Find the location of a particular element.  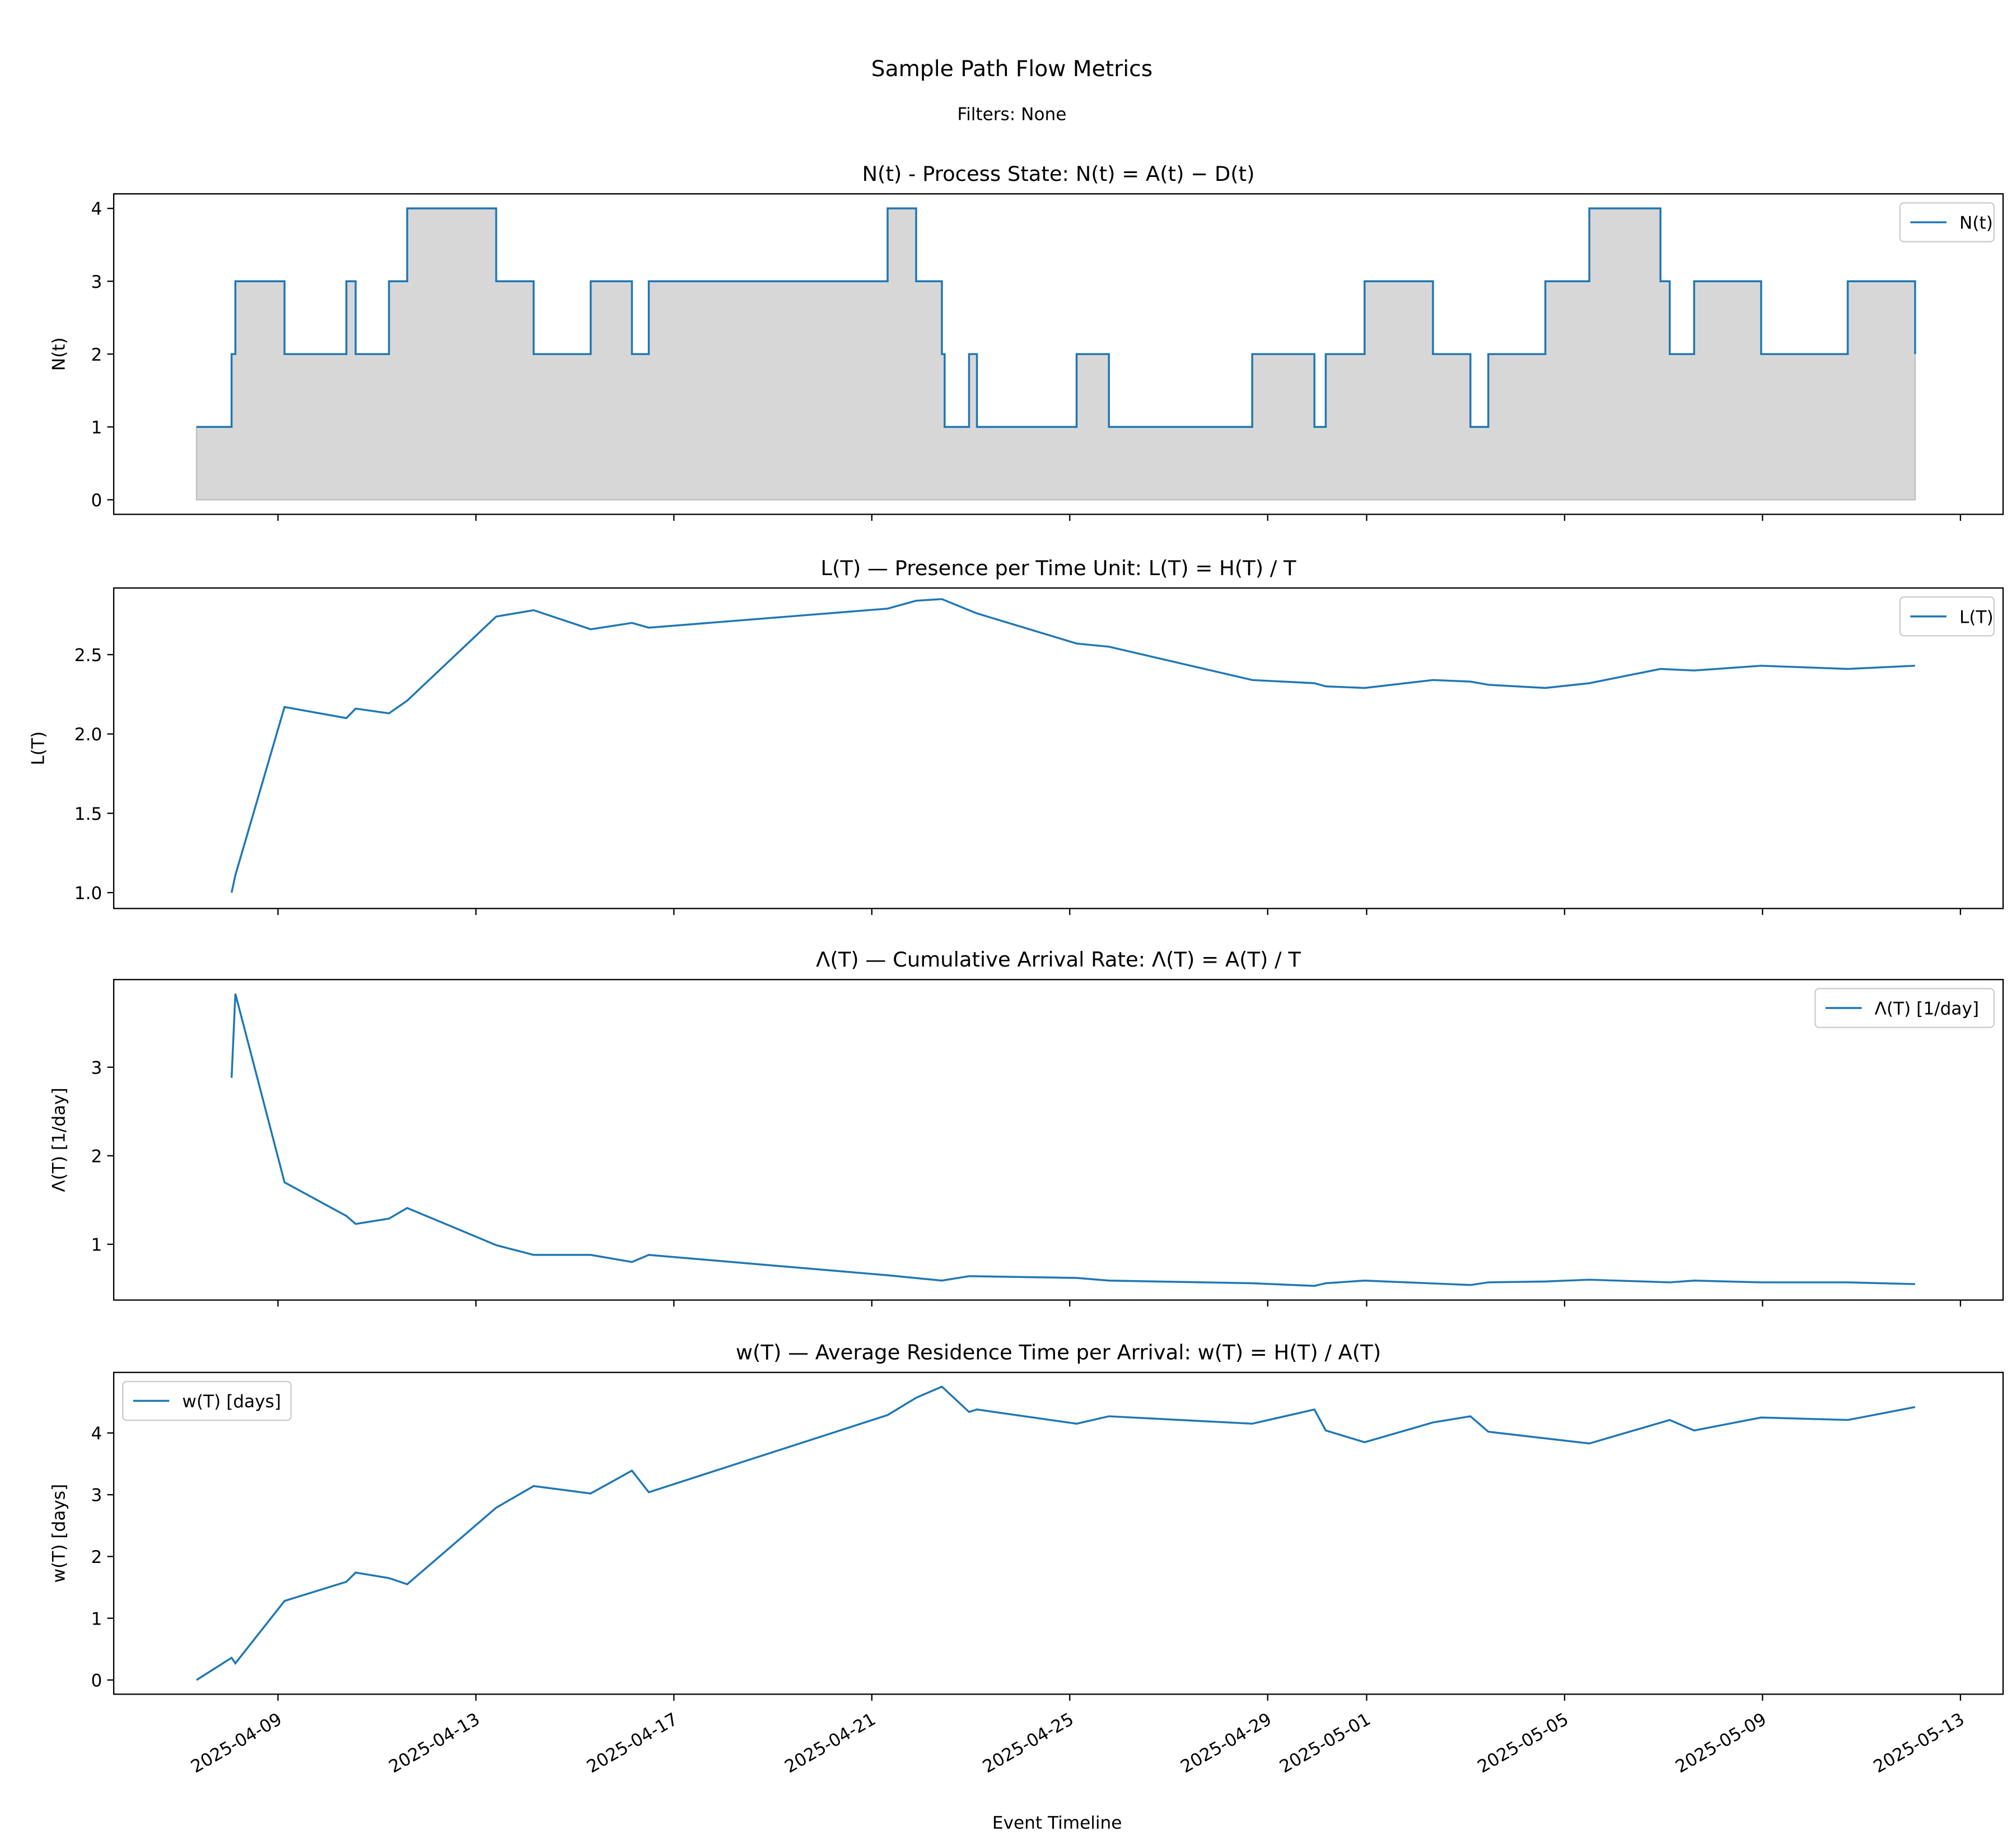

x-tick-label: 2025-04-13 is located at coordinates (434, 1743).